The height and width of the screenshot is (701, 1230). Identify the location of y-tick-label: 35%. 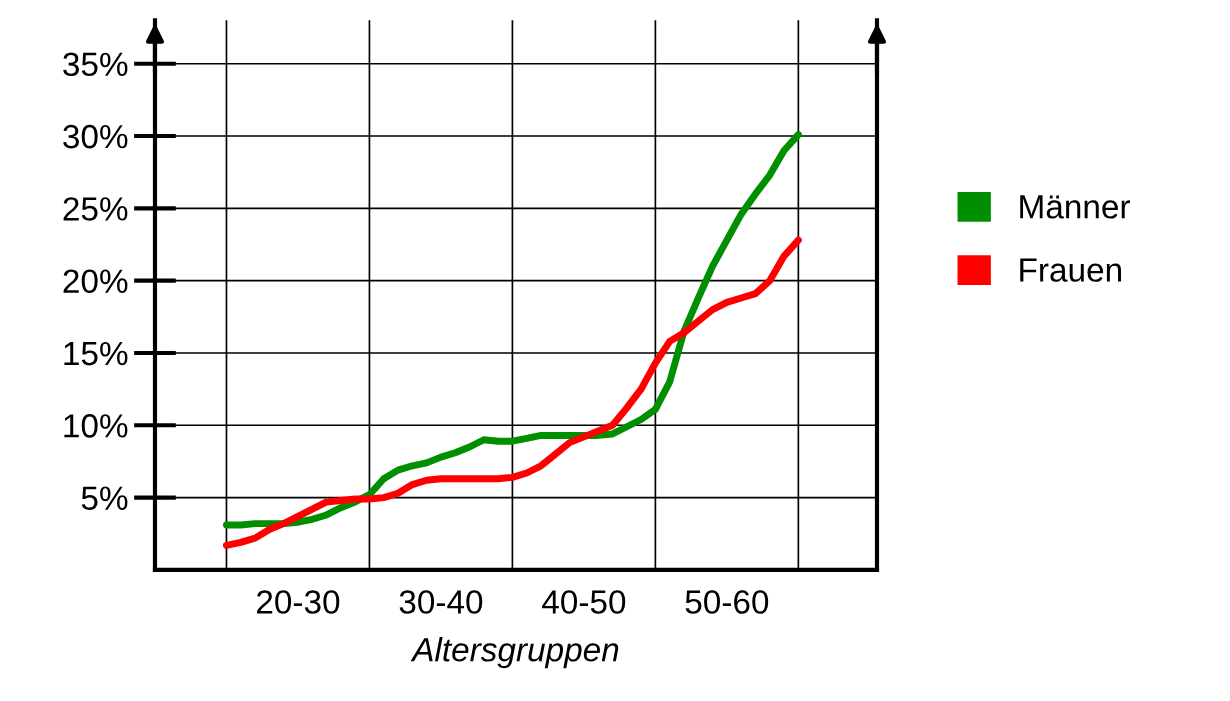
(95, 64).